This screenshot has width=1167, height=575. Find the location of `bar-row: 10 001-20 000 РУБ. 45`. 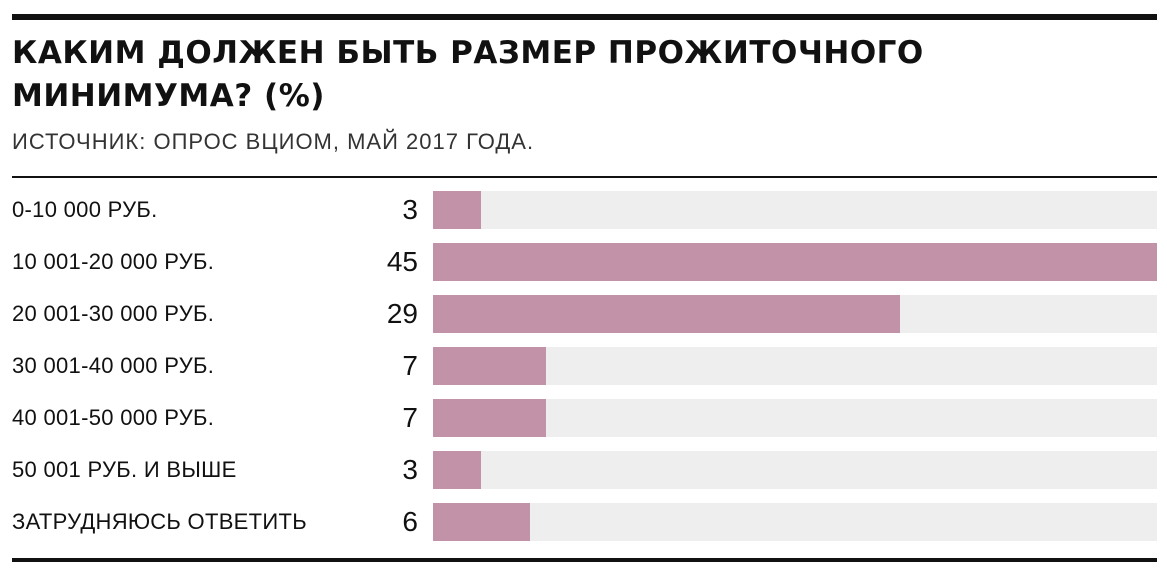

bar-row: 10 001-20 000 РУБ. 45 is located at coordinates (583, 262).